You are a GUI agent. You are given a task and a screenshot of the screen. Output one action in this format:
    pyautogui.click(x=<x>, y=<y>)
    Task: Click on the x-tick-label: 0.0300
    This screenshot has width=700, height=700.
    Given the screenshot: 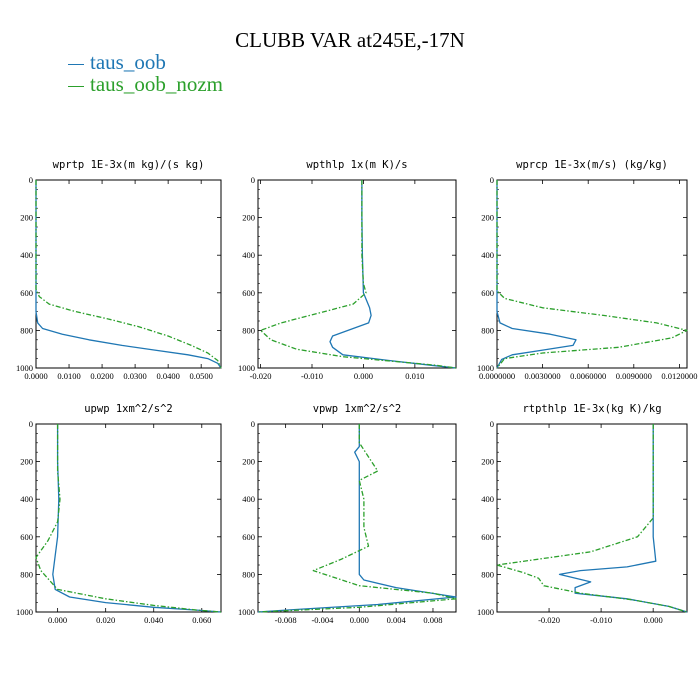 What is the action you would take?
    pyautogui.click(x=134, y=376)
    